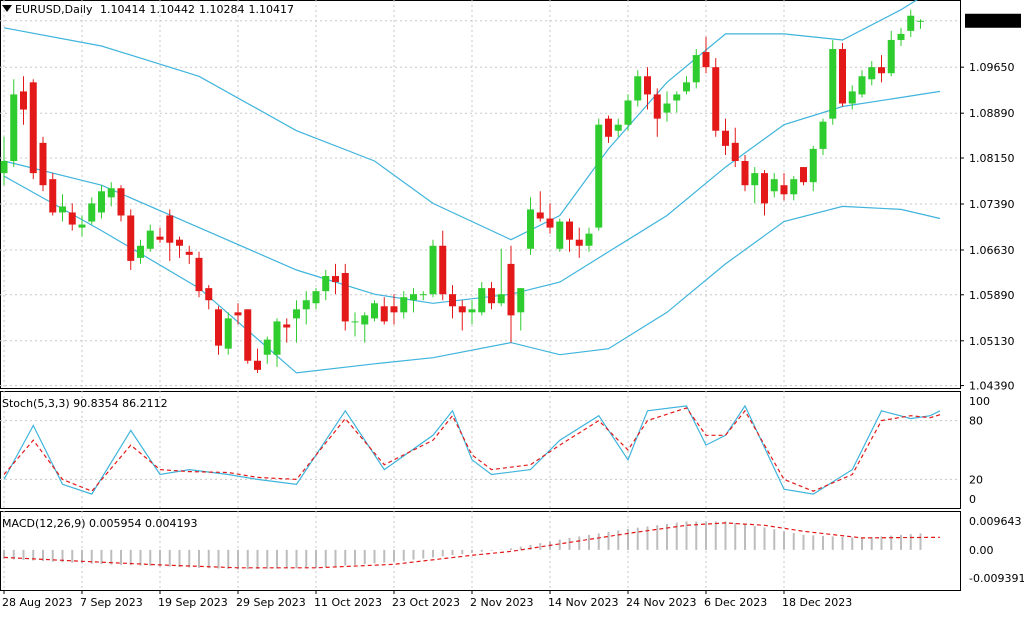  Describe the element at coordinates (348, 602) in the screenshot. I see `date-tick-label: 11 Oct 2023` at that location.